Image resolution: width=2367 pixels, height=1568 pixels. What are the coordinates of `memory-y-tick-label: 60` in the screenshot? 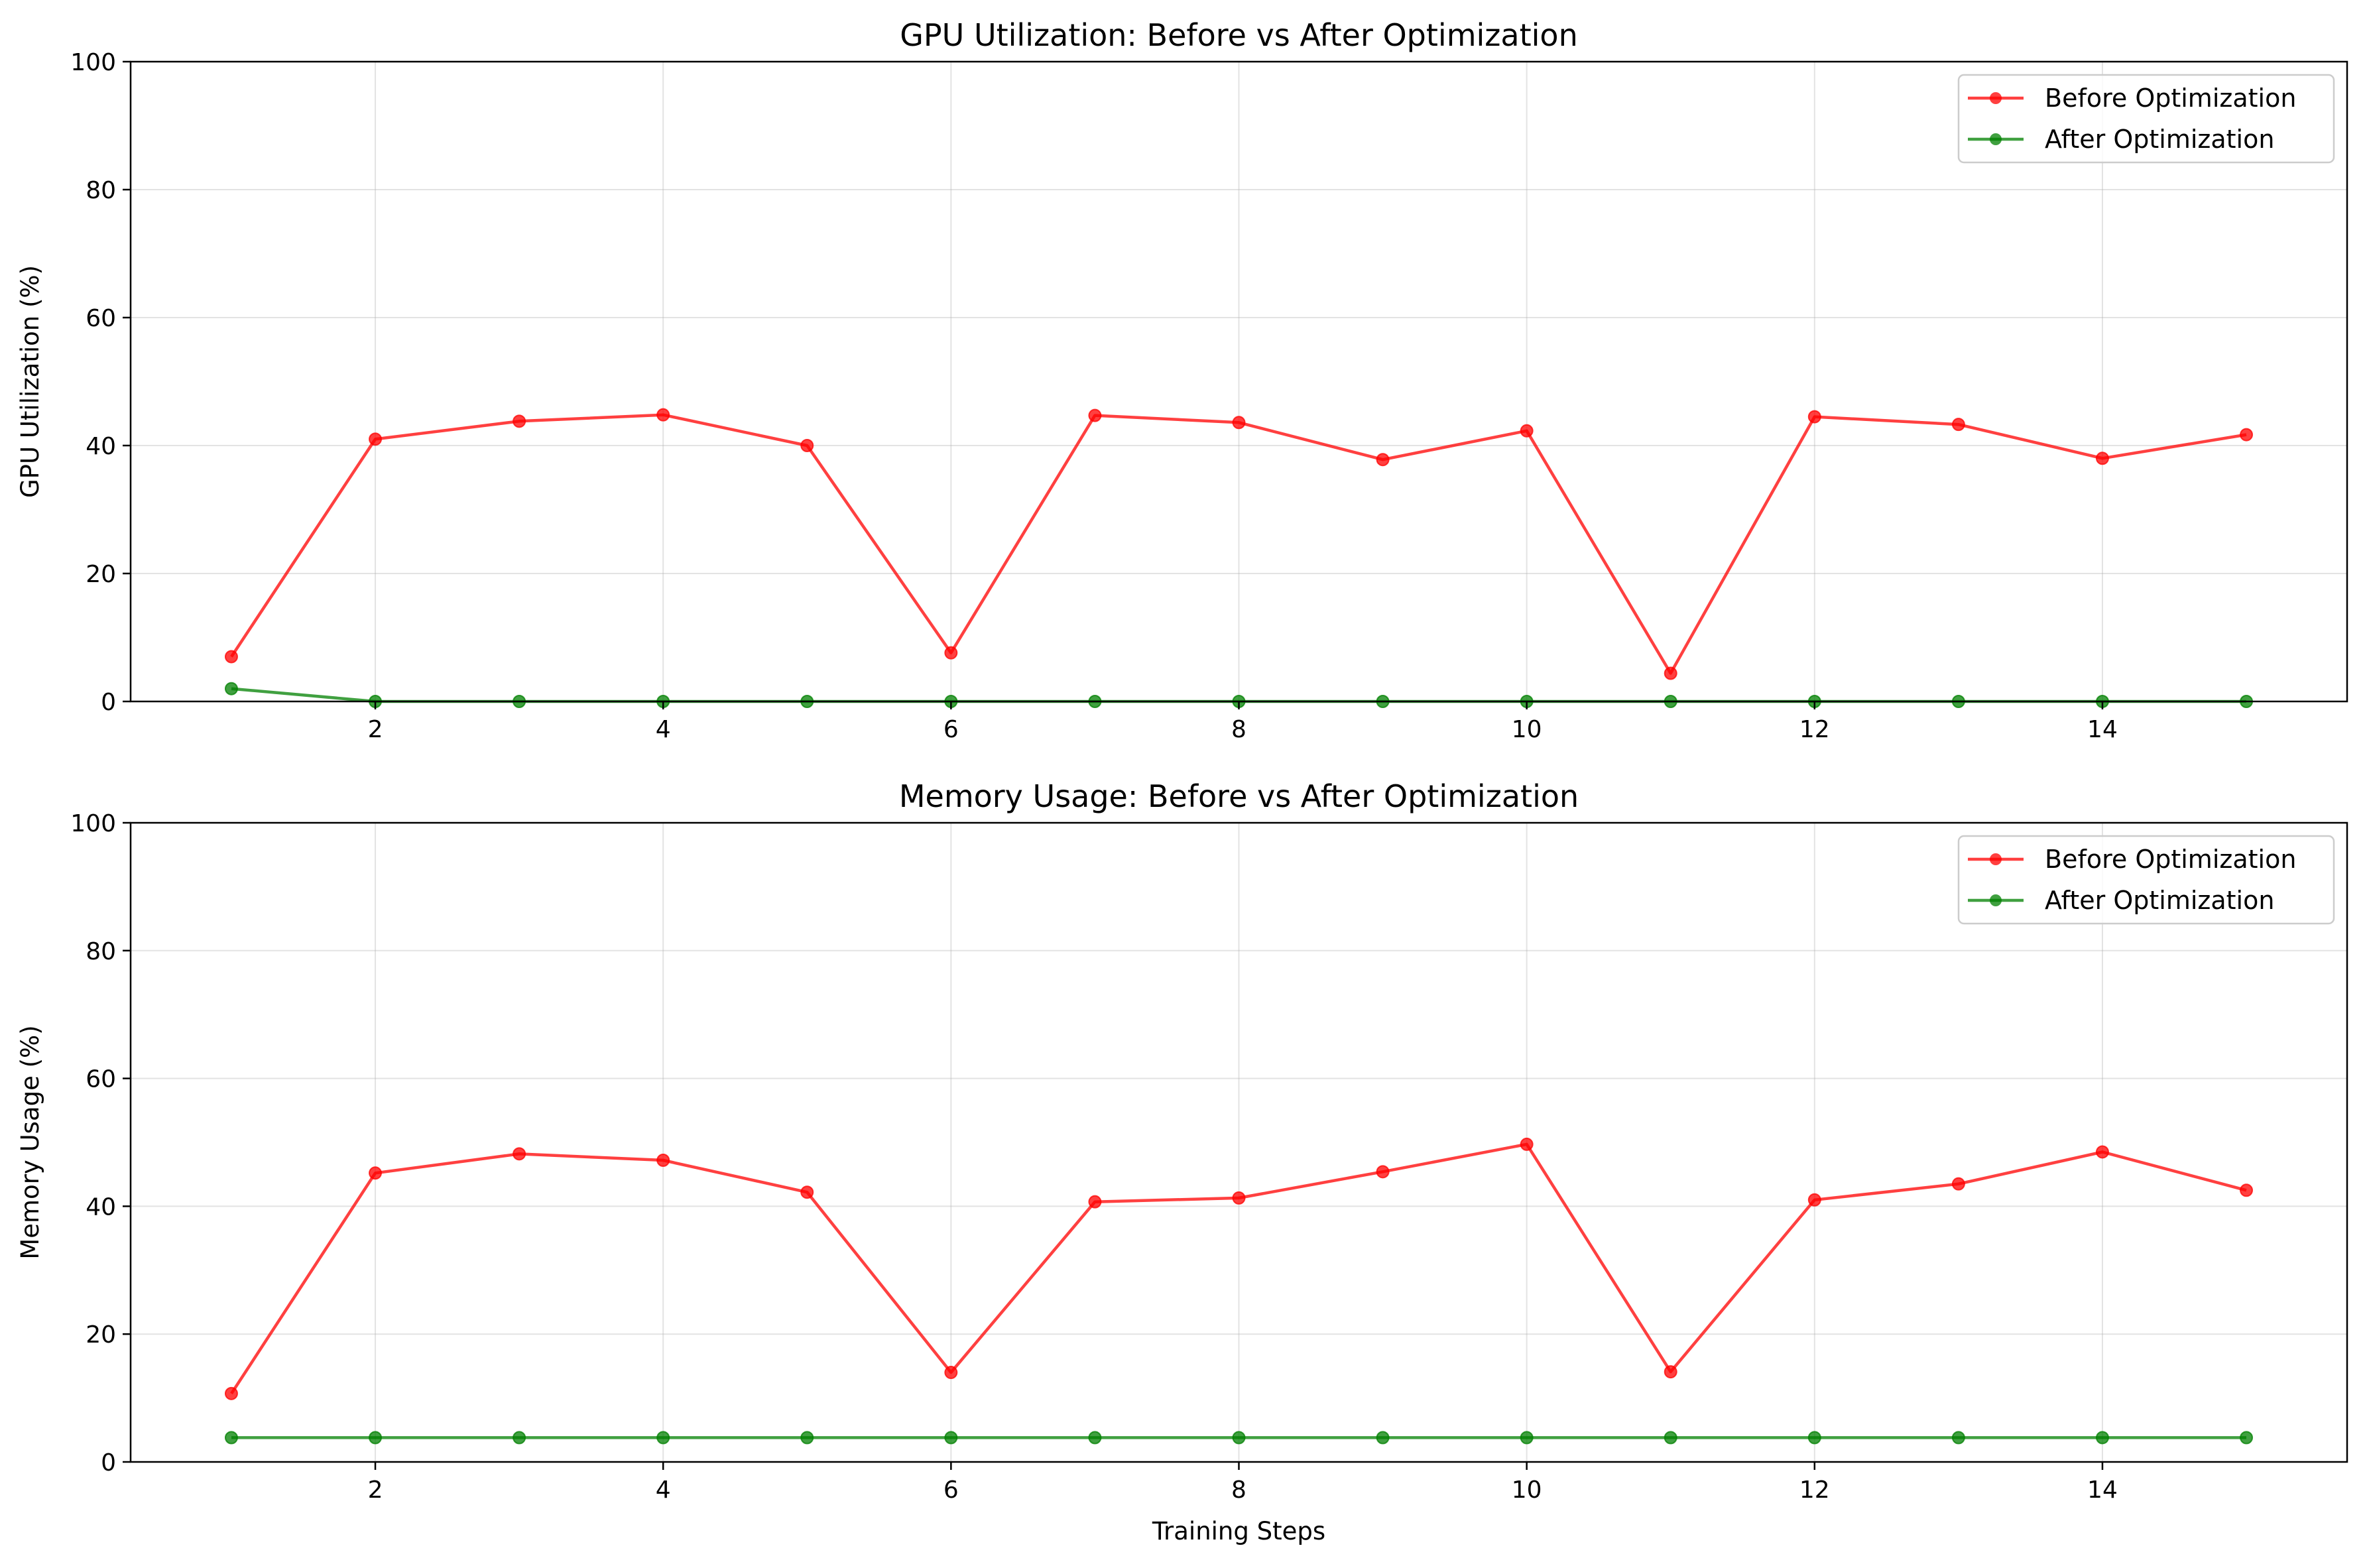 It's located at (101, 1079).